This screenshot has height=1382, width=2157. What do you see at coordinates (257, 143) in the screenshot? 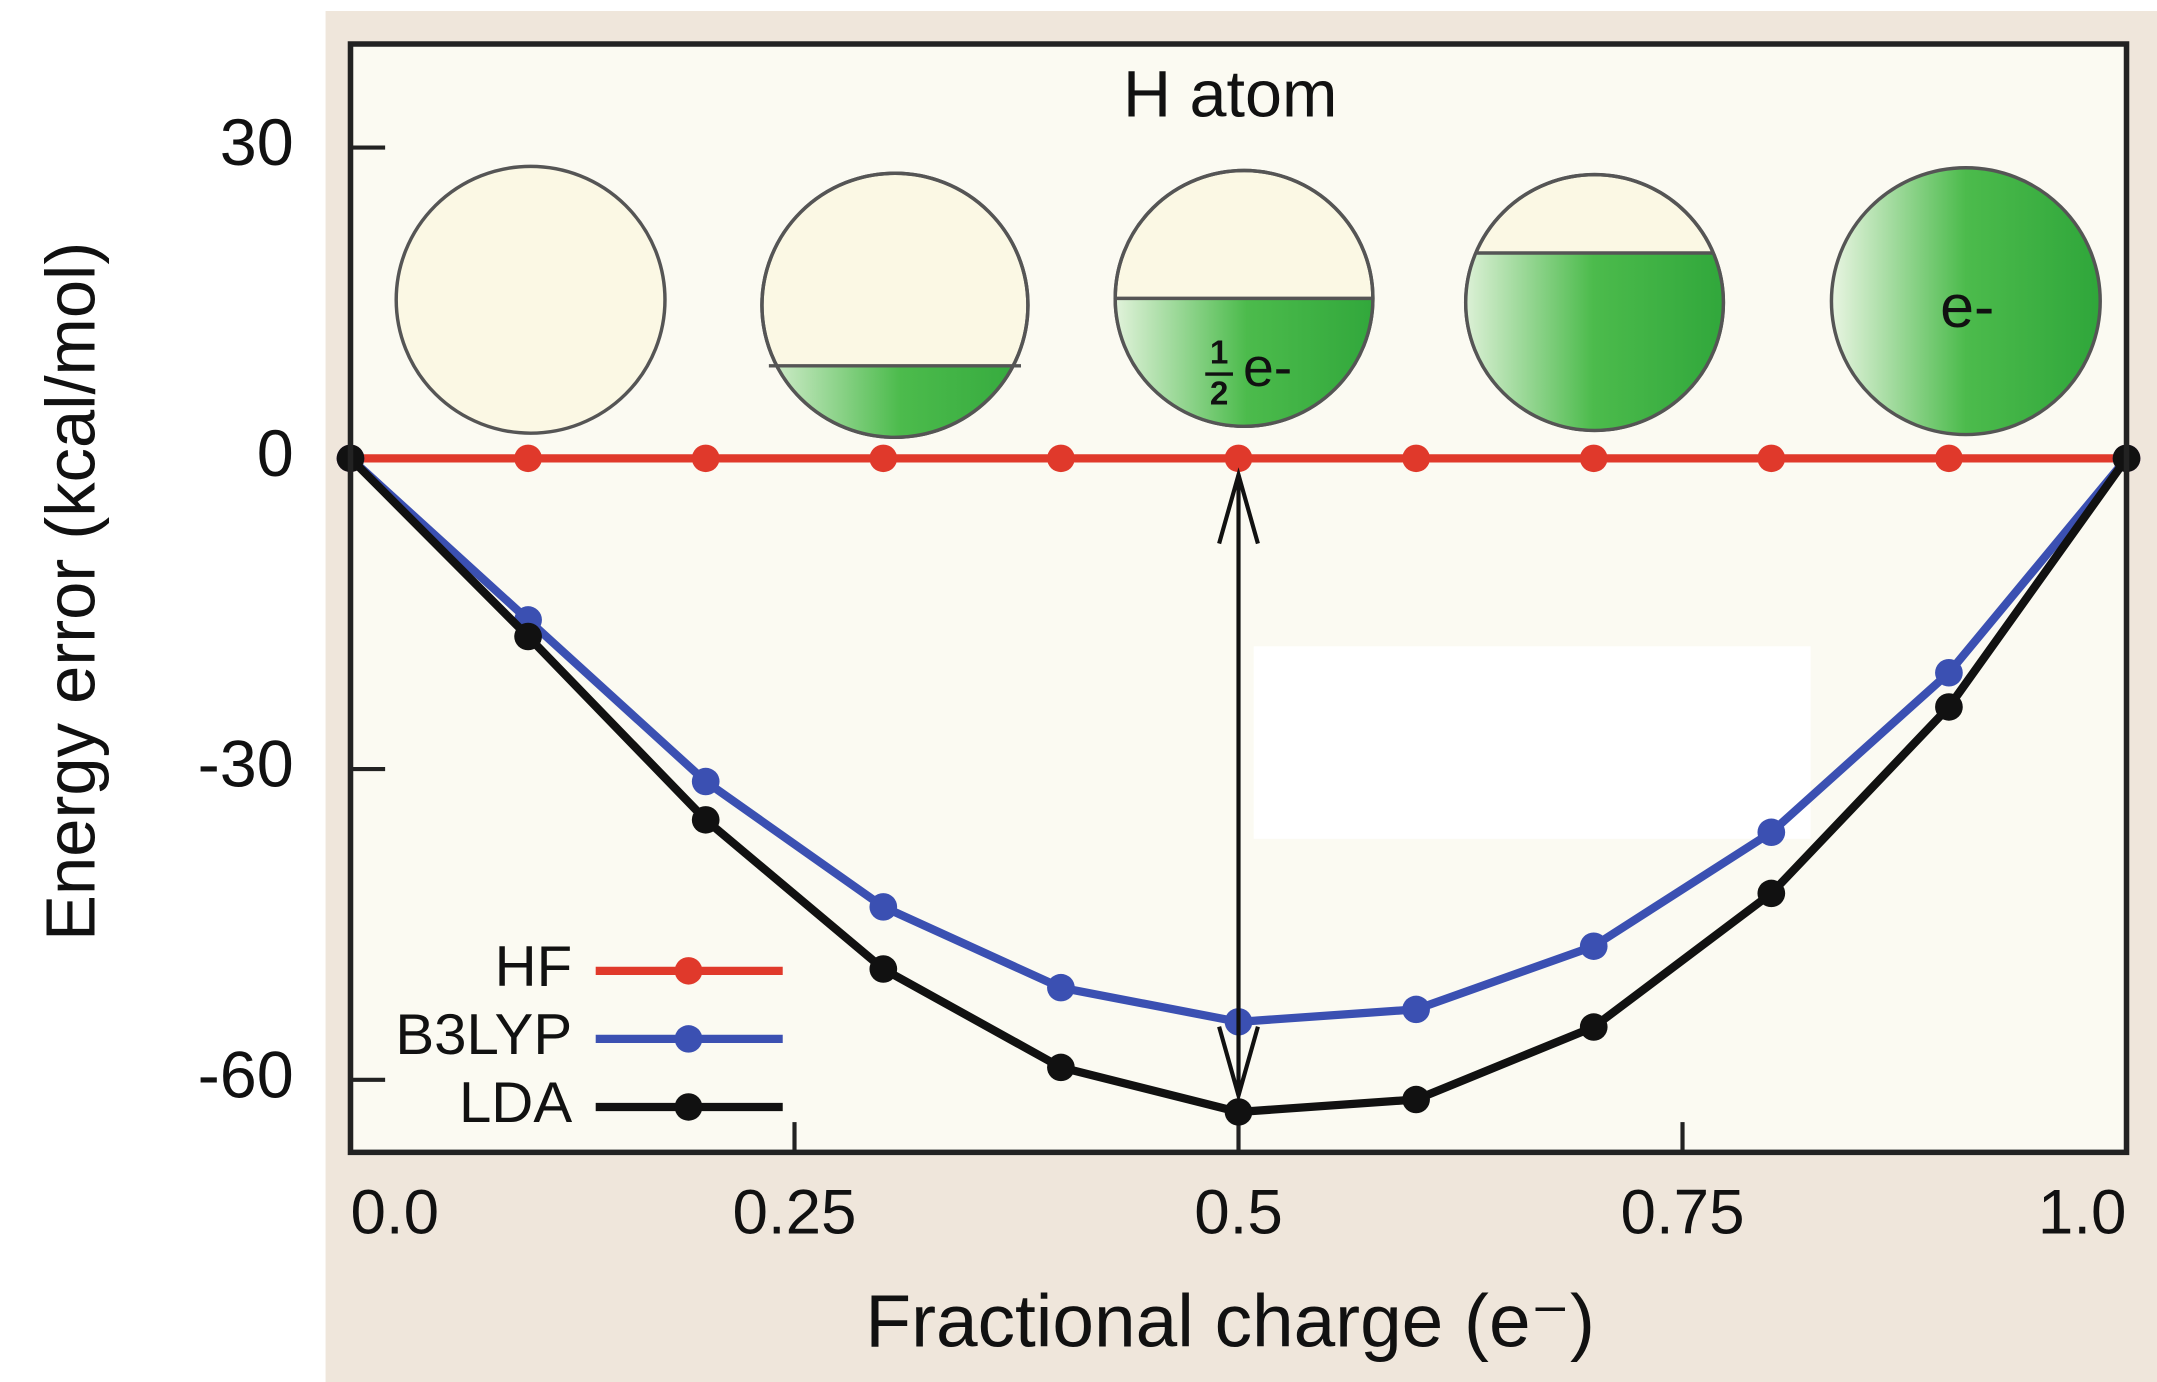
I see `y-tick-label: 30` at bounding box center [257, 143].